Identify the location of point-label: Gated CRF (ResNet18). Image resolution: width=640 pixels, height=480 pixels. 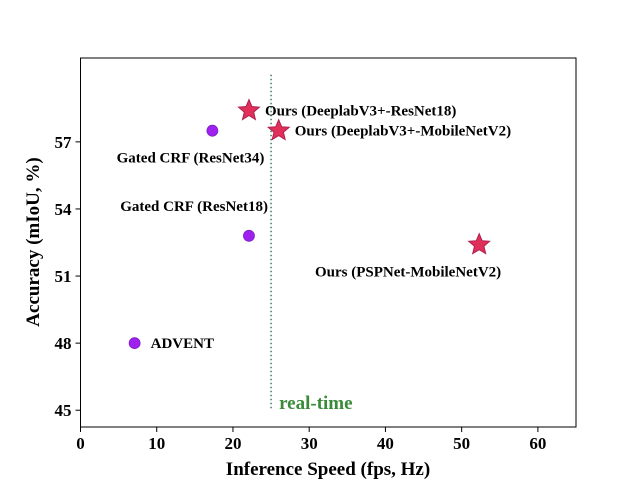
(194, 207).